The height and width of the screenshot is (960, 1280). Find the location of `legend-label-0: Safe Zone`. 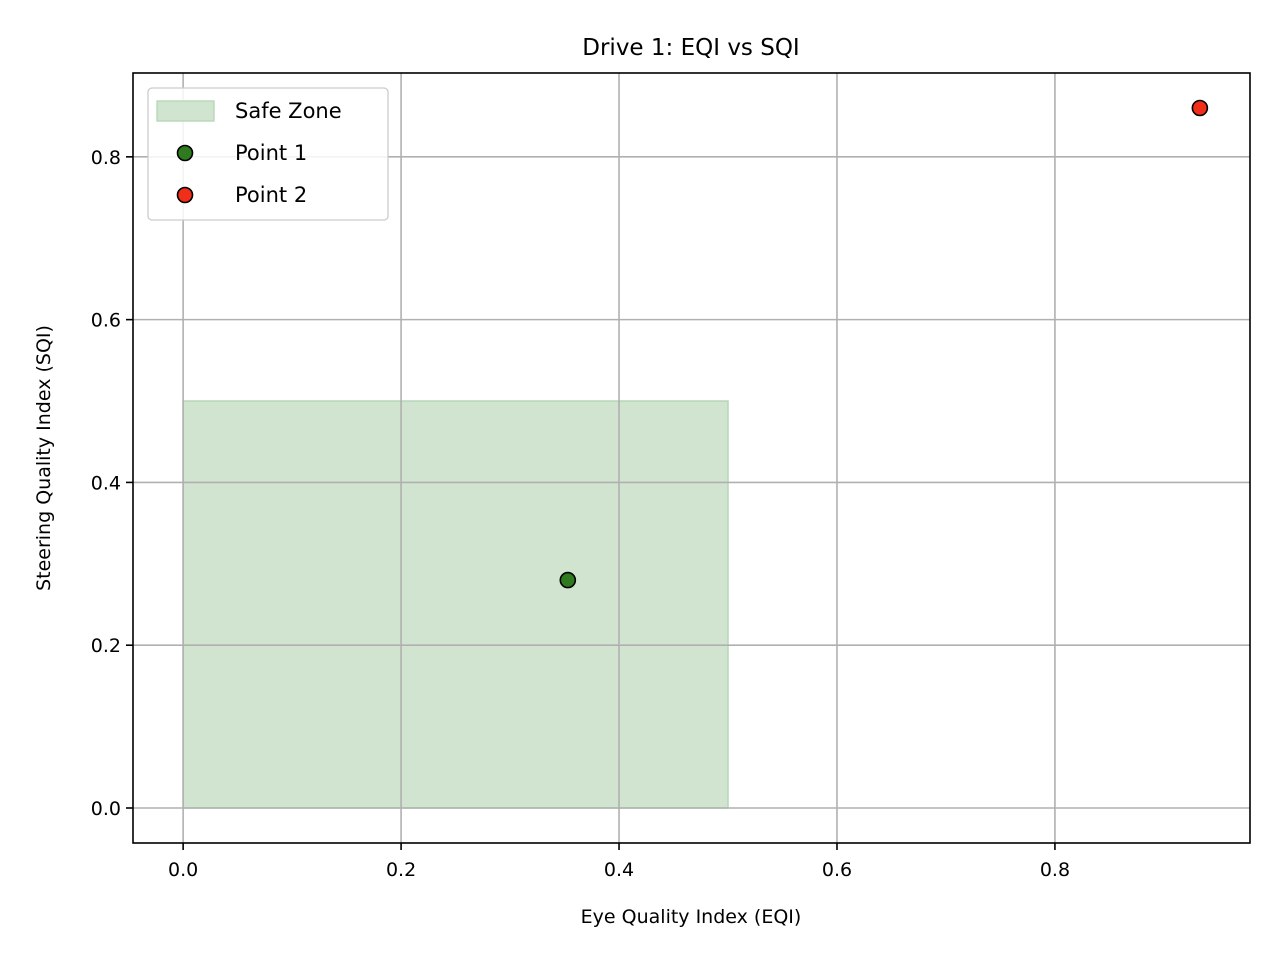

legend-label-0: Safe Zone is located at coordinates (288, 111).